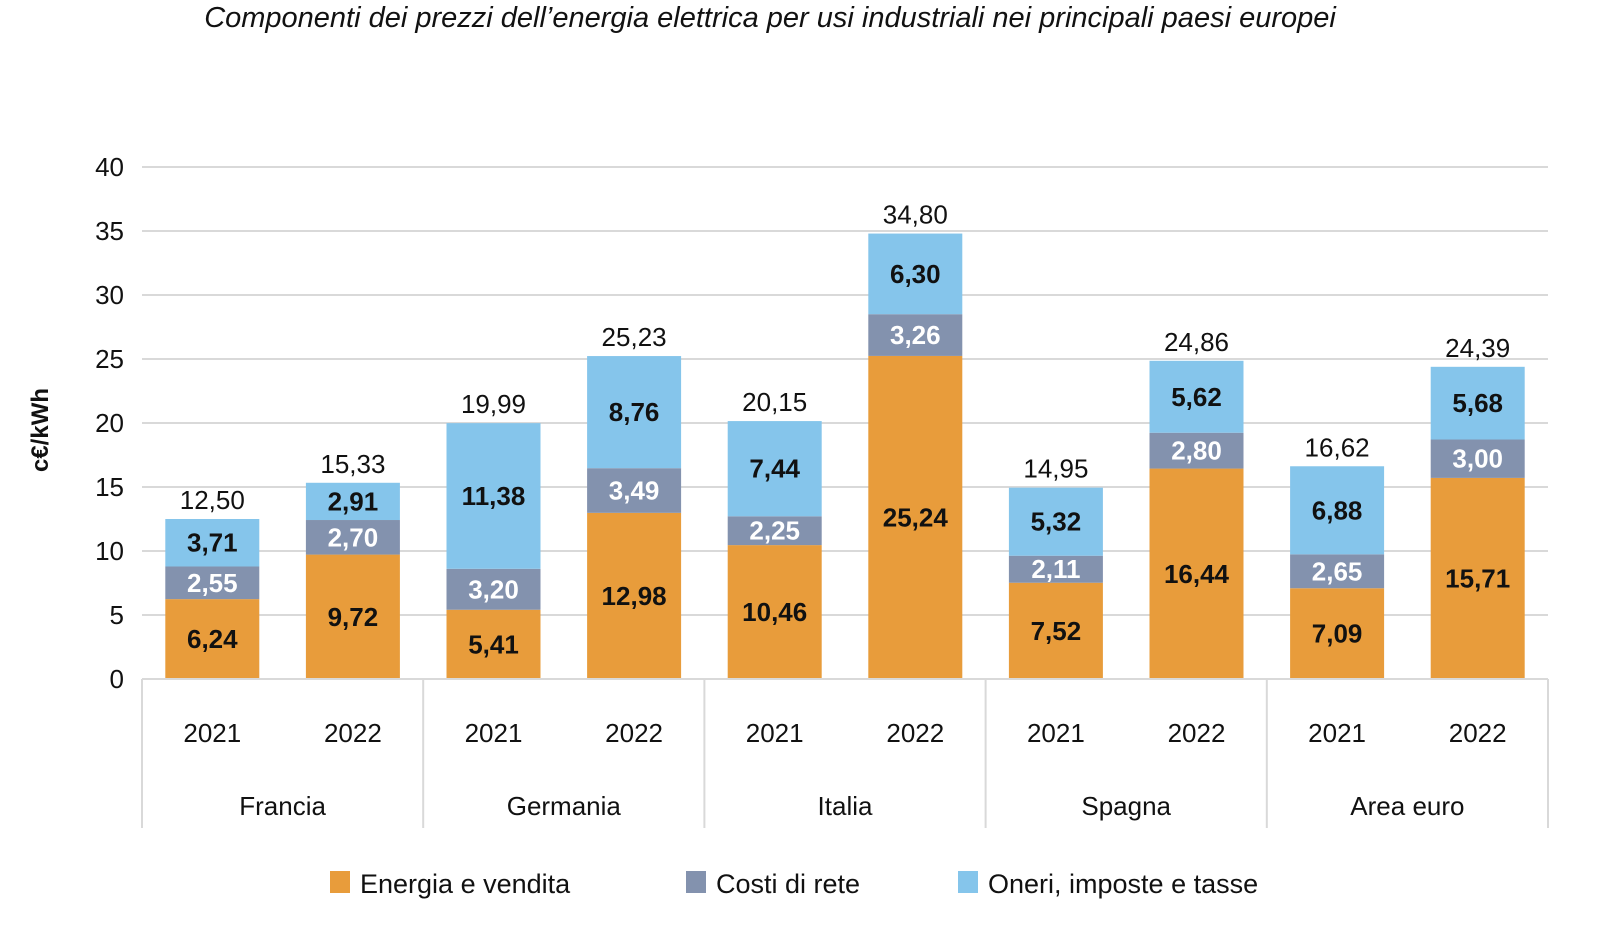  What do you see at coordinates (774, 612) in the screenshot?
I see `data-label: 10,46` at bounding box center [774, 612].